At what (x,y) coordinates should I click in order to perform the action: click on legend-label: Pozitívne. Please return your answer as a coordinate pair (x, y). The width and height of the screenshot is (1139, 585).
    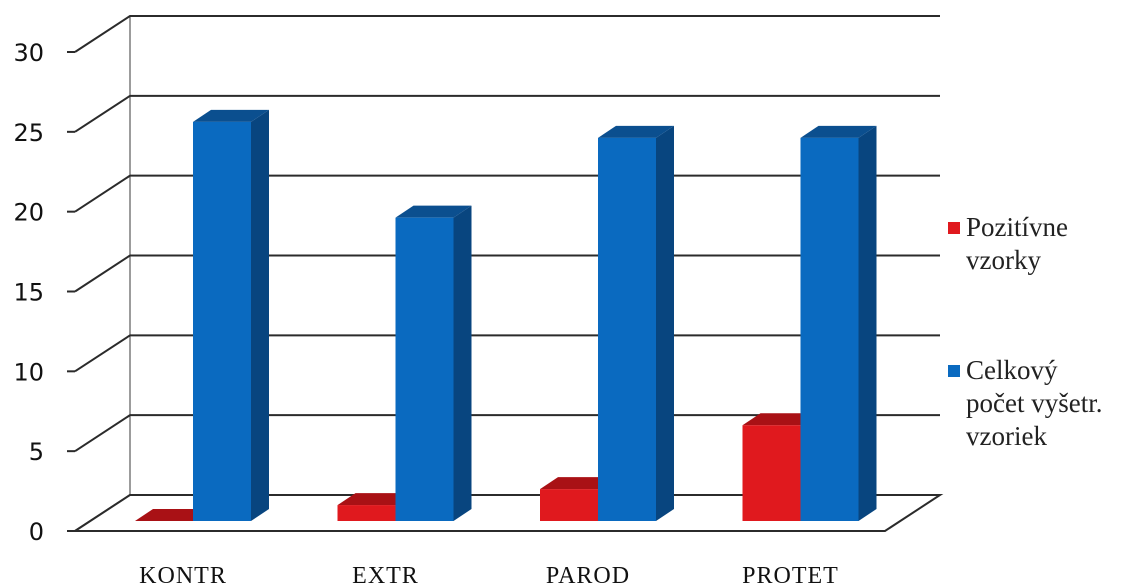
    Looking at the image, I should click on (1017, 227).